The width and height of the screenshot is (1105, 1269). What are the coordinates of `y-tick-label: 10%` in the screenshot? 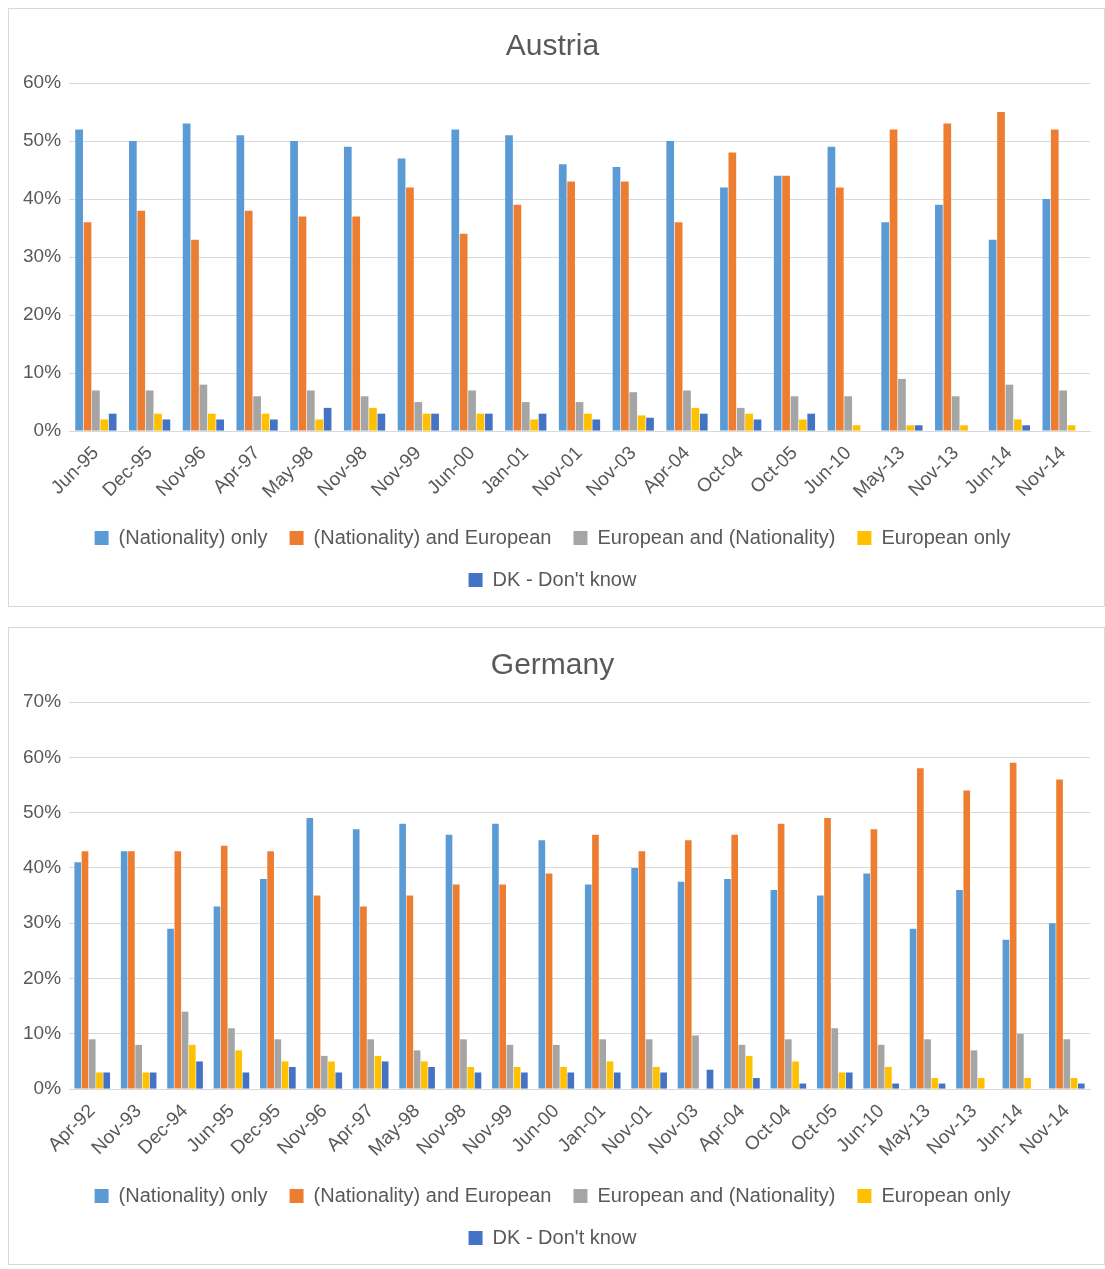 It's located at (42, 372).